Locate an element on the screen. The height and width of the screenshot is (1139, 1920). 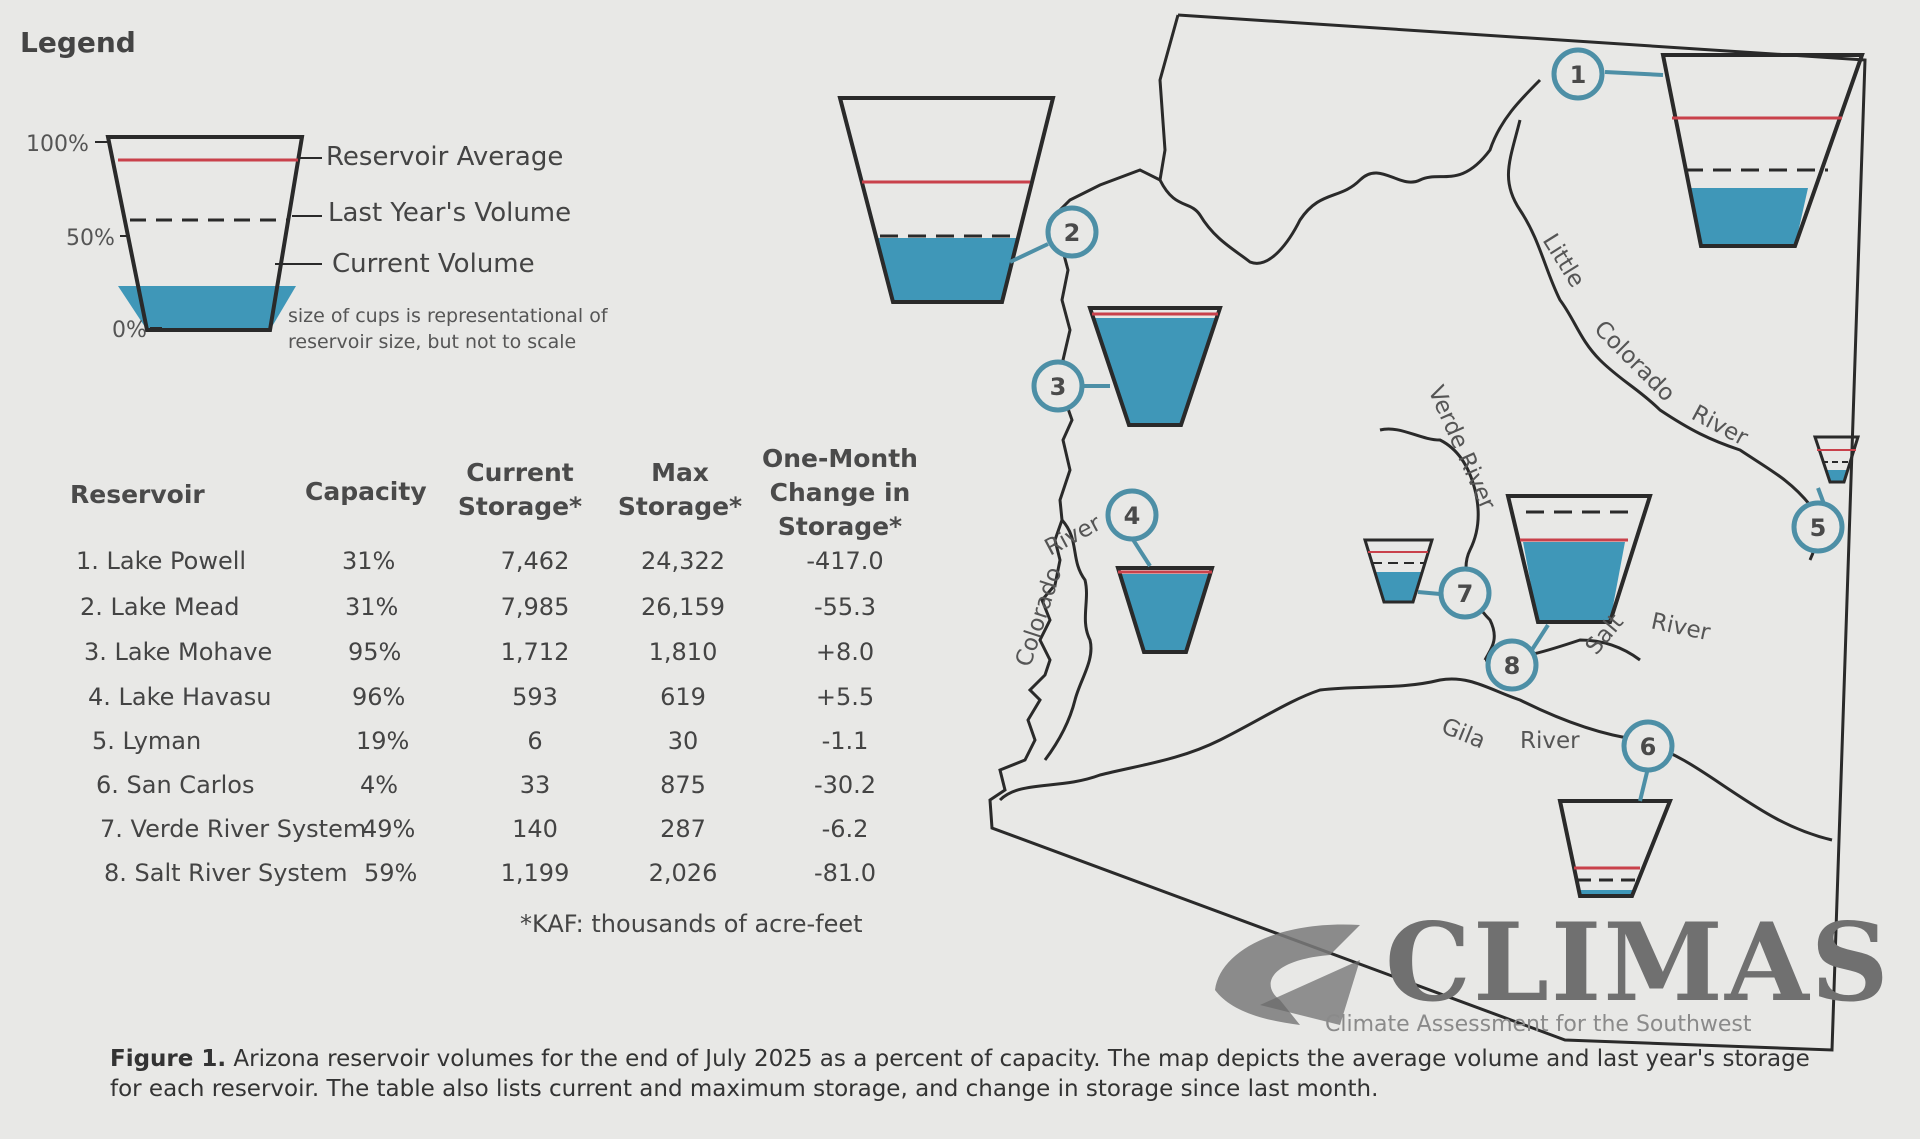
climas-logo-mark is located at coordinates (1287, 974).